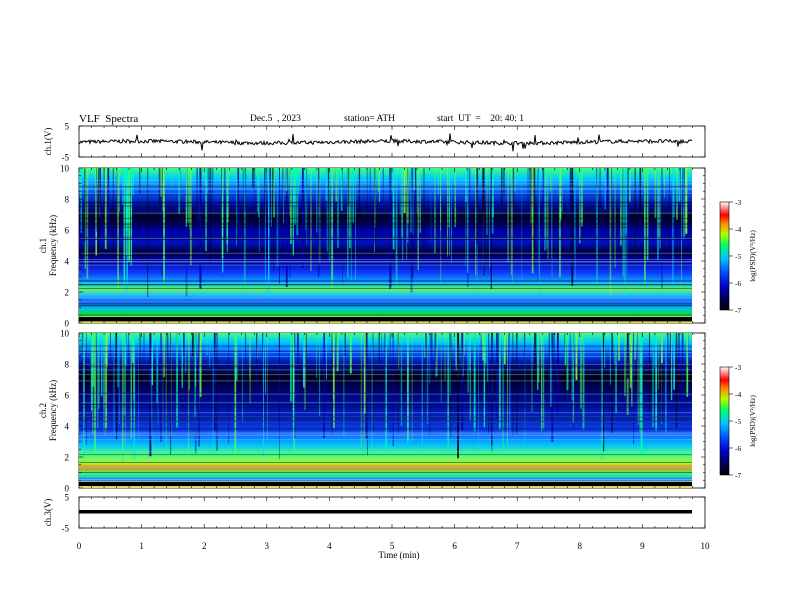 This screenshot has height=612, width=792. What do you see at coordinates (738, 394) in the screenshot?
I see `ch2-colorbar-tick-label: -4` at bounding box center [738, 394].